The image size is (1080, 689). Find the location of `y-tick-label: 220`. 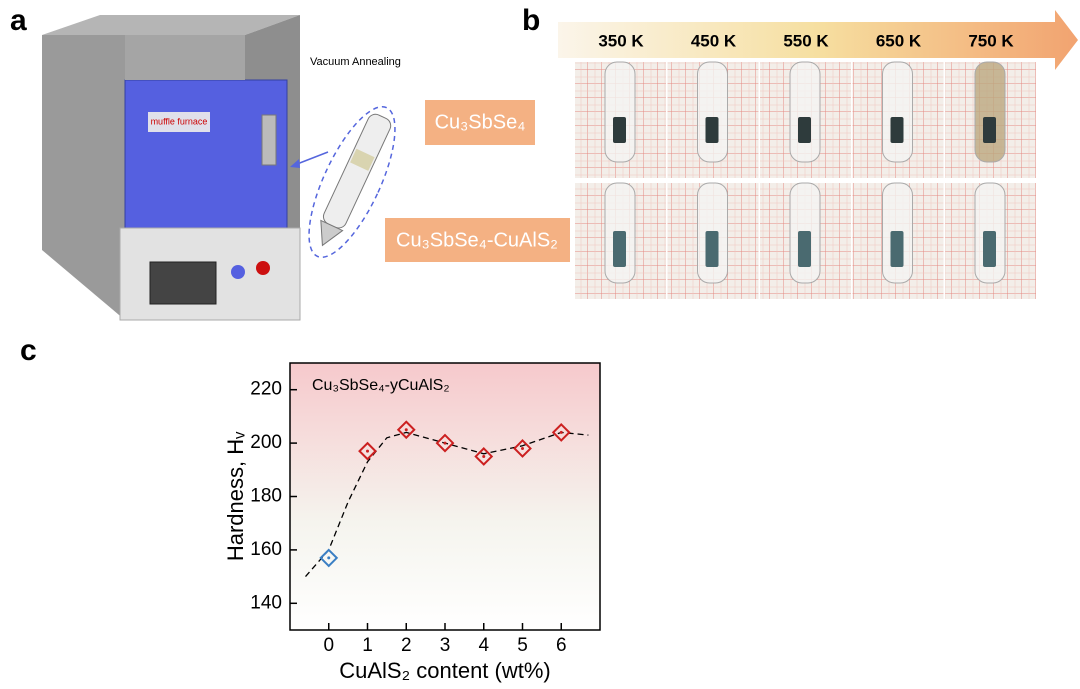

y-tick-label: 220 is located at coordinates (266, 389).